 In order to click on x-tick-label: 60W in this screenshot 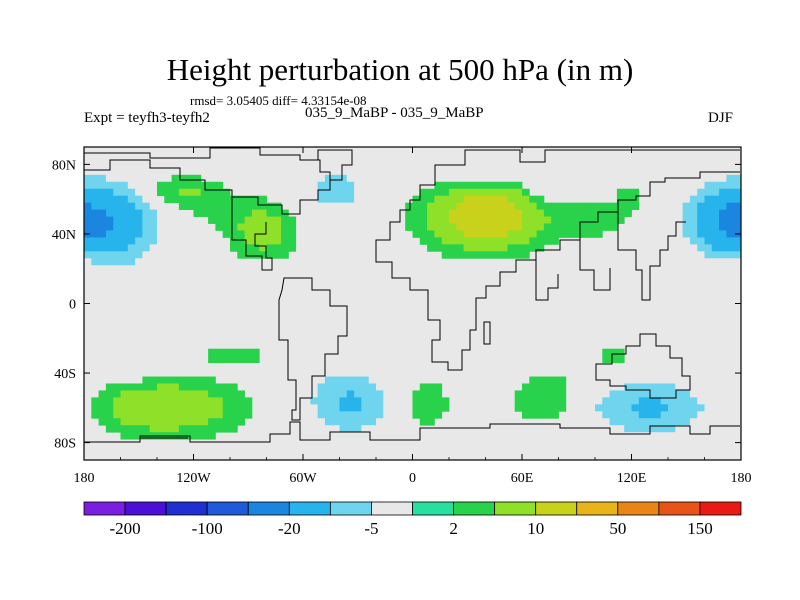, I will do `click(303, 478)`.